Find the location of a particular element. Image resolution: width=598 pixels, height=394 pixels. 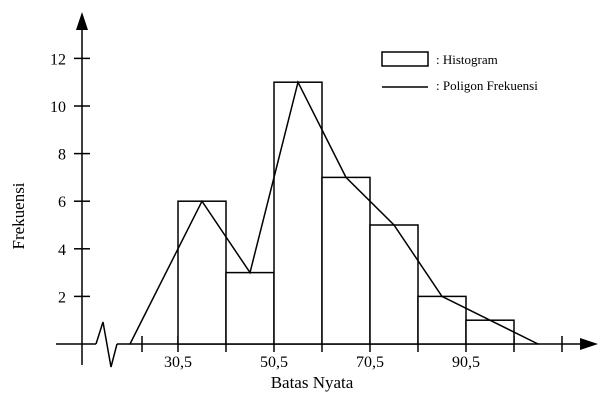

y-axis-arrow is located at coordinates (82, 21).